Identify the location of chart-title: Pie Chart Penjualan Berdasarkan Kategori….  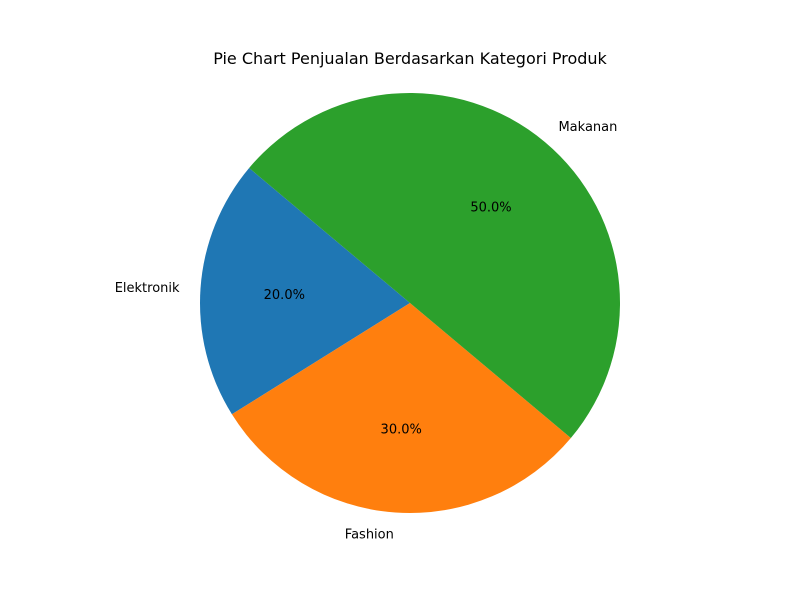
(410, 58).